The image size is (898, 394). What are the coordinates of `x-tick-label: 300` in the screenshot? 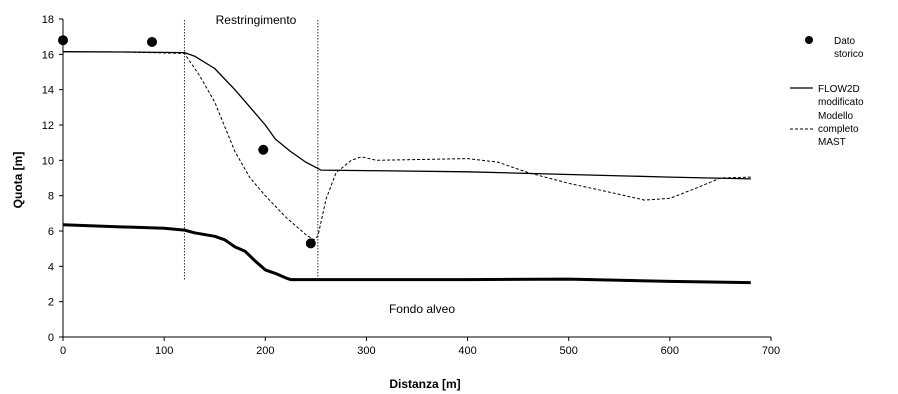 It's located at (366, 351).